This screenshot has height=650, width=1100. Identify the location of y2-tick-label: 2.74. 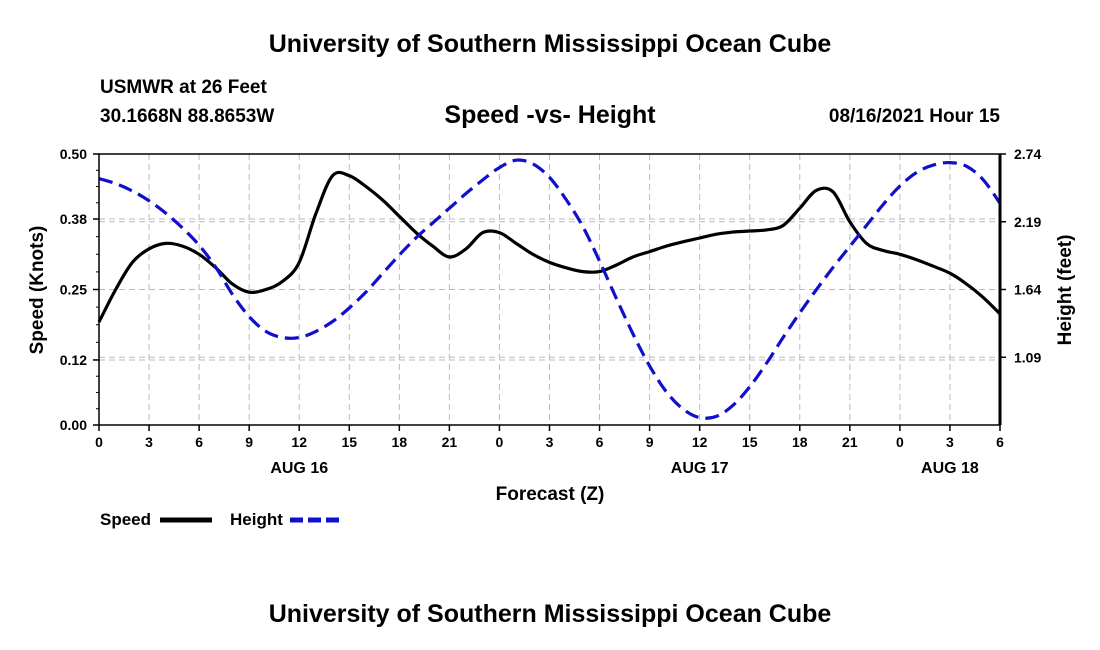
(1027, 154).